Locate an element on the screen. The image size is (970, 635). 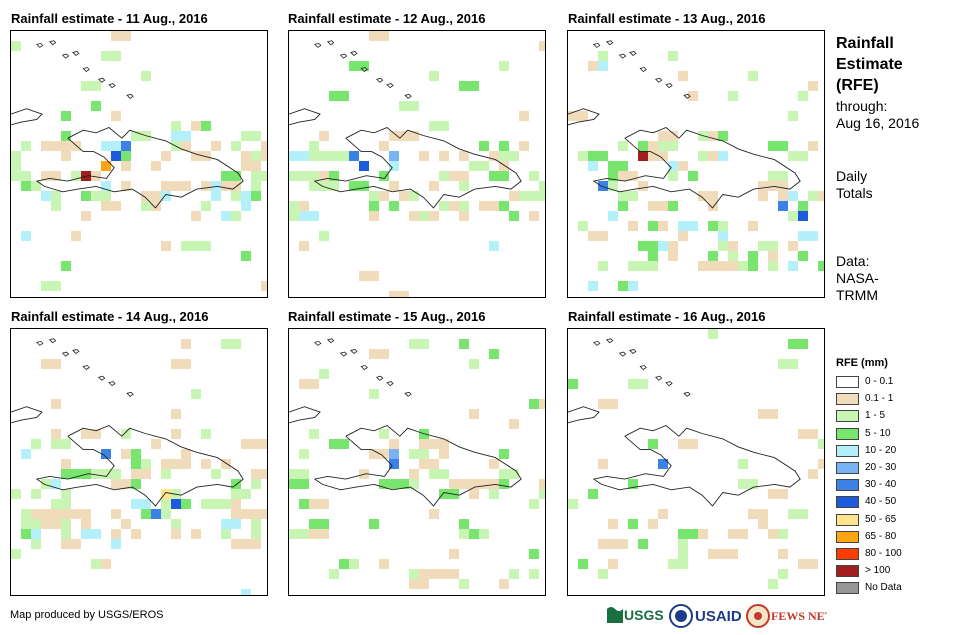
fews-net-logo: FEWS NET is located at coordinates (789, 616).